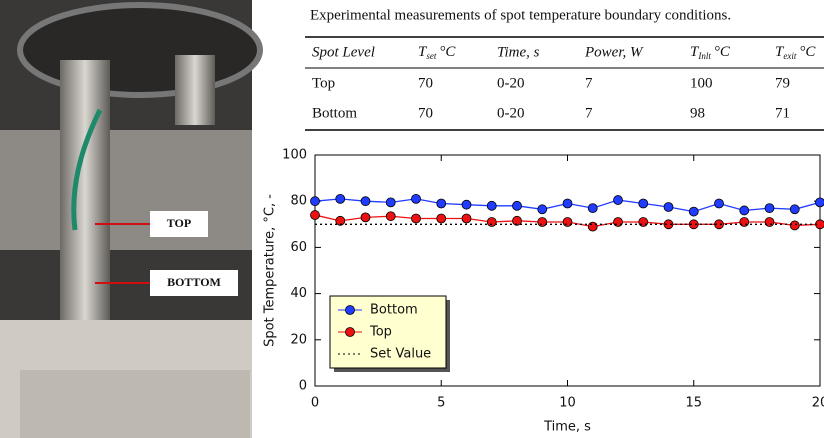  Describe the element at coordinates (789, 56) in the screenshot. I see `subscript: exit` at that location.